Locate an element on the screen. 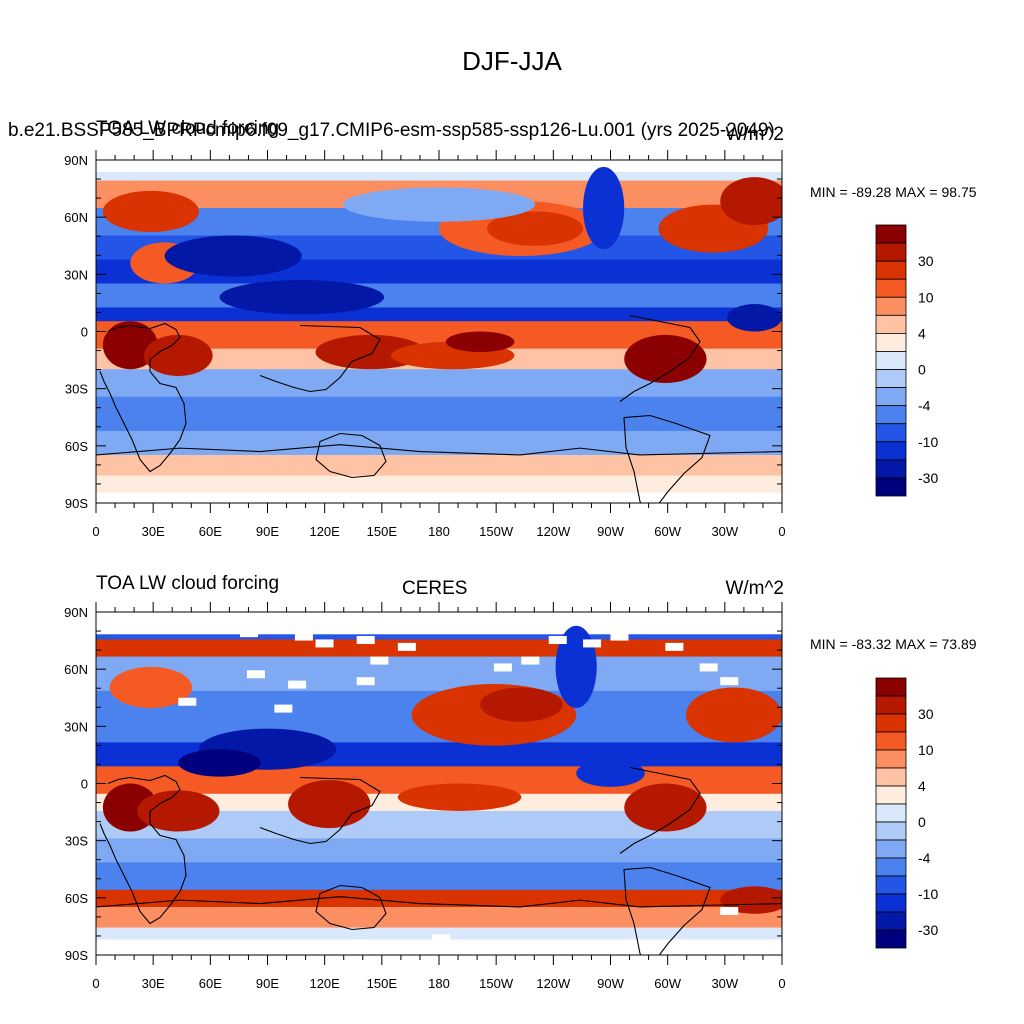 Image resolution: width=1024 pixels, height=1024 pixels. panel-2-min-max: MIN = -83.32 MAX = 73.89 is located at coordinates (893, 644).